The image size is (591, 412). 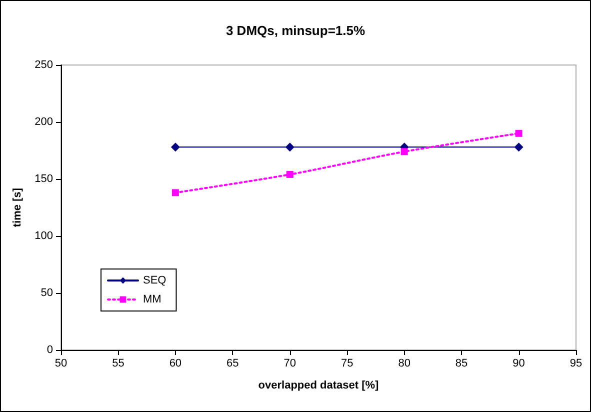 I want to click on legend-label: MM, so click(x=152, y=300).